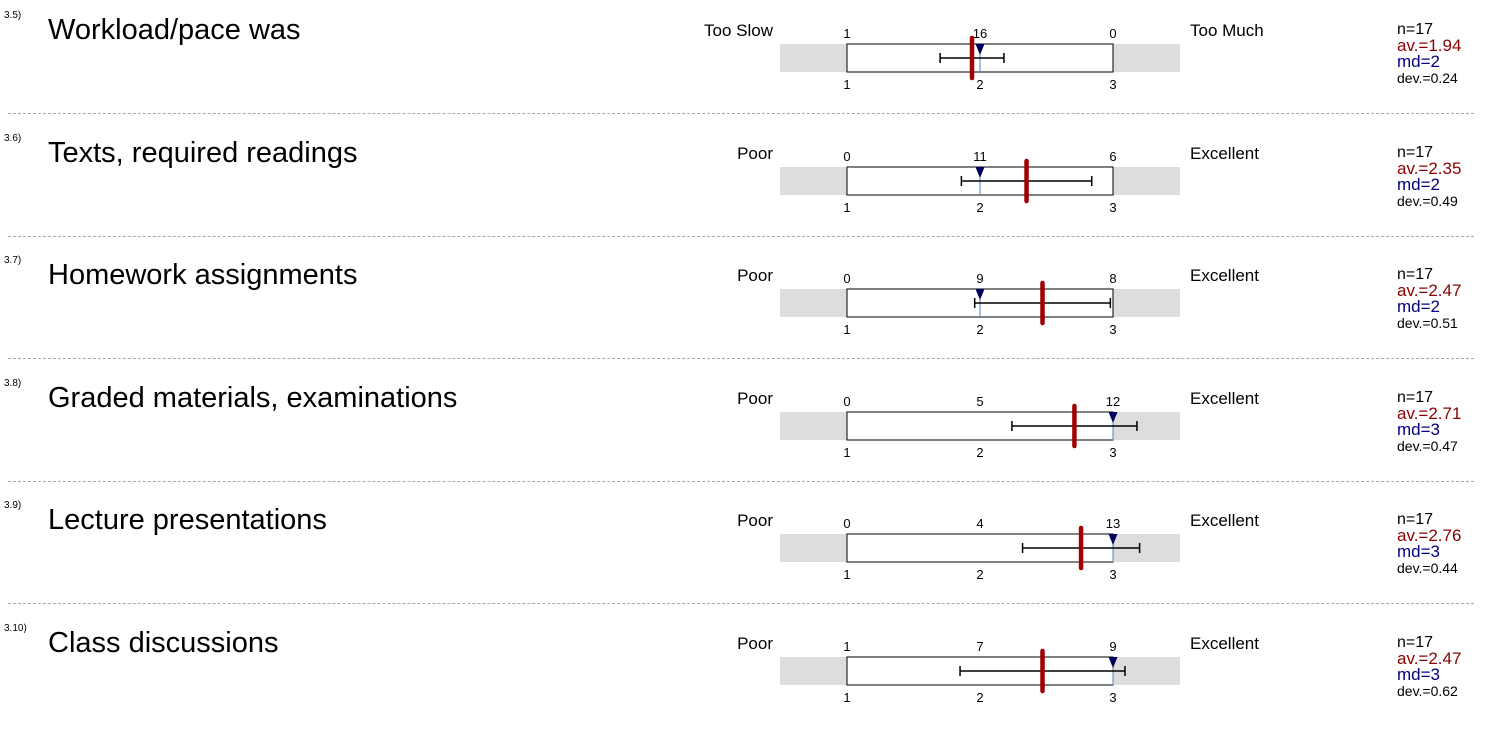  What do you see at coordinates (979, 523) in the screenshot?
I see `count-label: 4` at bounding box center [979, 523].